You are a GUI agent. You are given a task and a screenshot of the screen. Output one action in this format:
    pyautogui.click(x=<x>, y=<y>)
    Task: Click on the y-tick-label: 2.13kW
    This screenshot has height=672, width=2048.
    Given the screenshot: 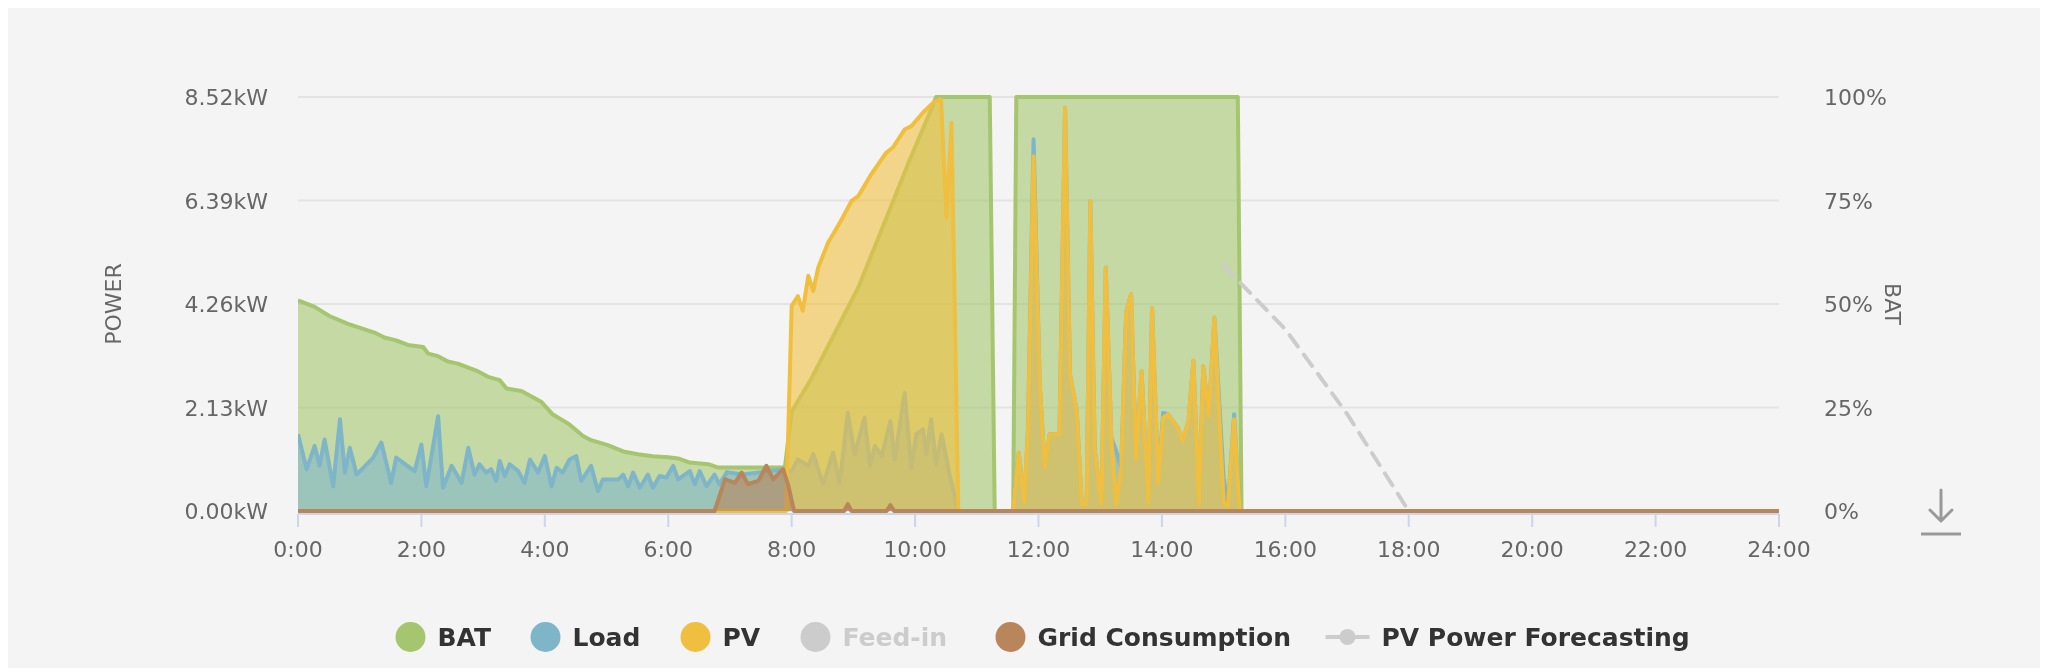 What is the action you would take?
    pyautogui.click(x=226, y=408)
    